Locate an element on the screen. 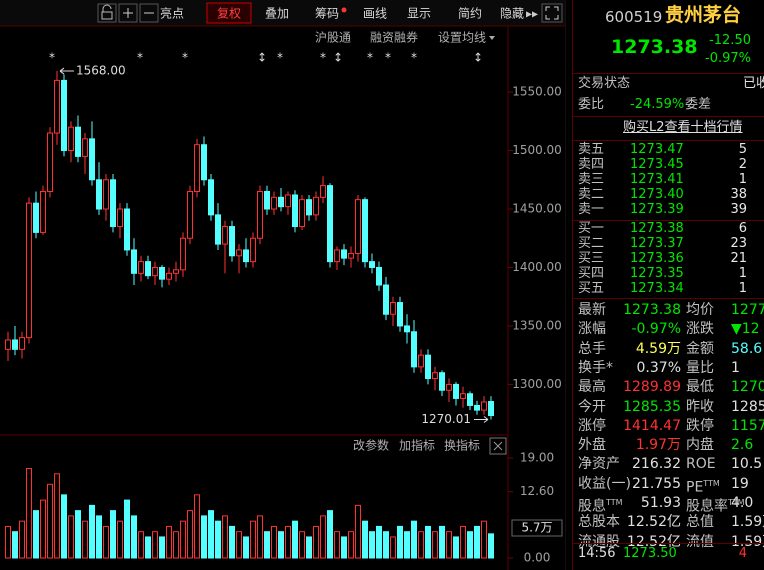 The image size is (764, 570). lock-button is located at coordinates (107, 13).